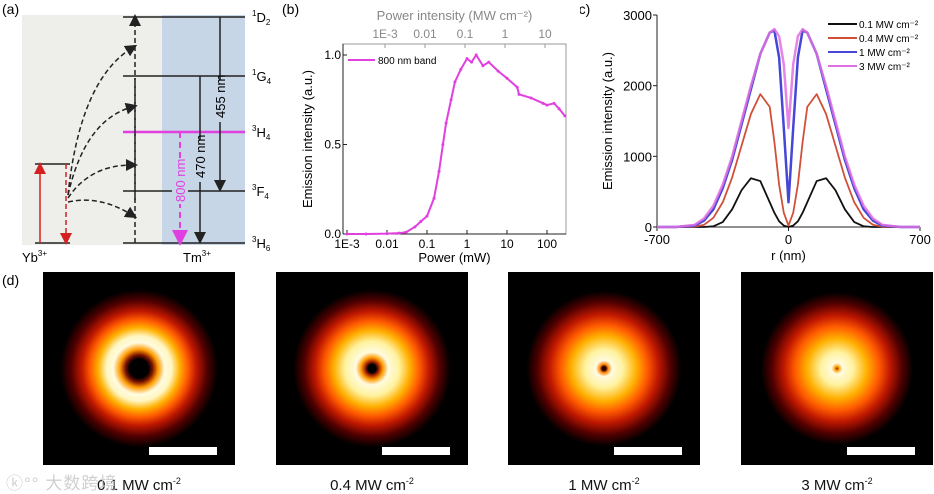 The width and height of the screenshot is (934, 494). Describe the element at coordinates (604, 485) in the screenshot. I see `image-caption-1: 1 MW cm-2` at that location.